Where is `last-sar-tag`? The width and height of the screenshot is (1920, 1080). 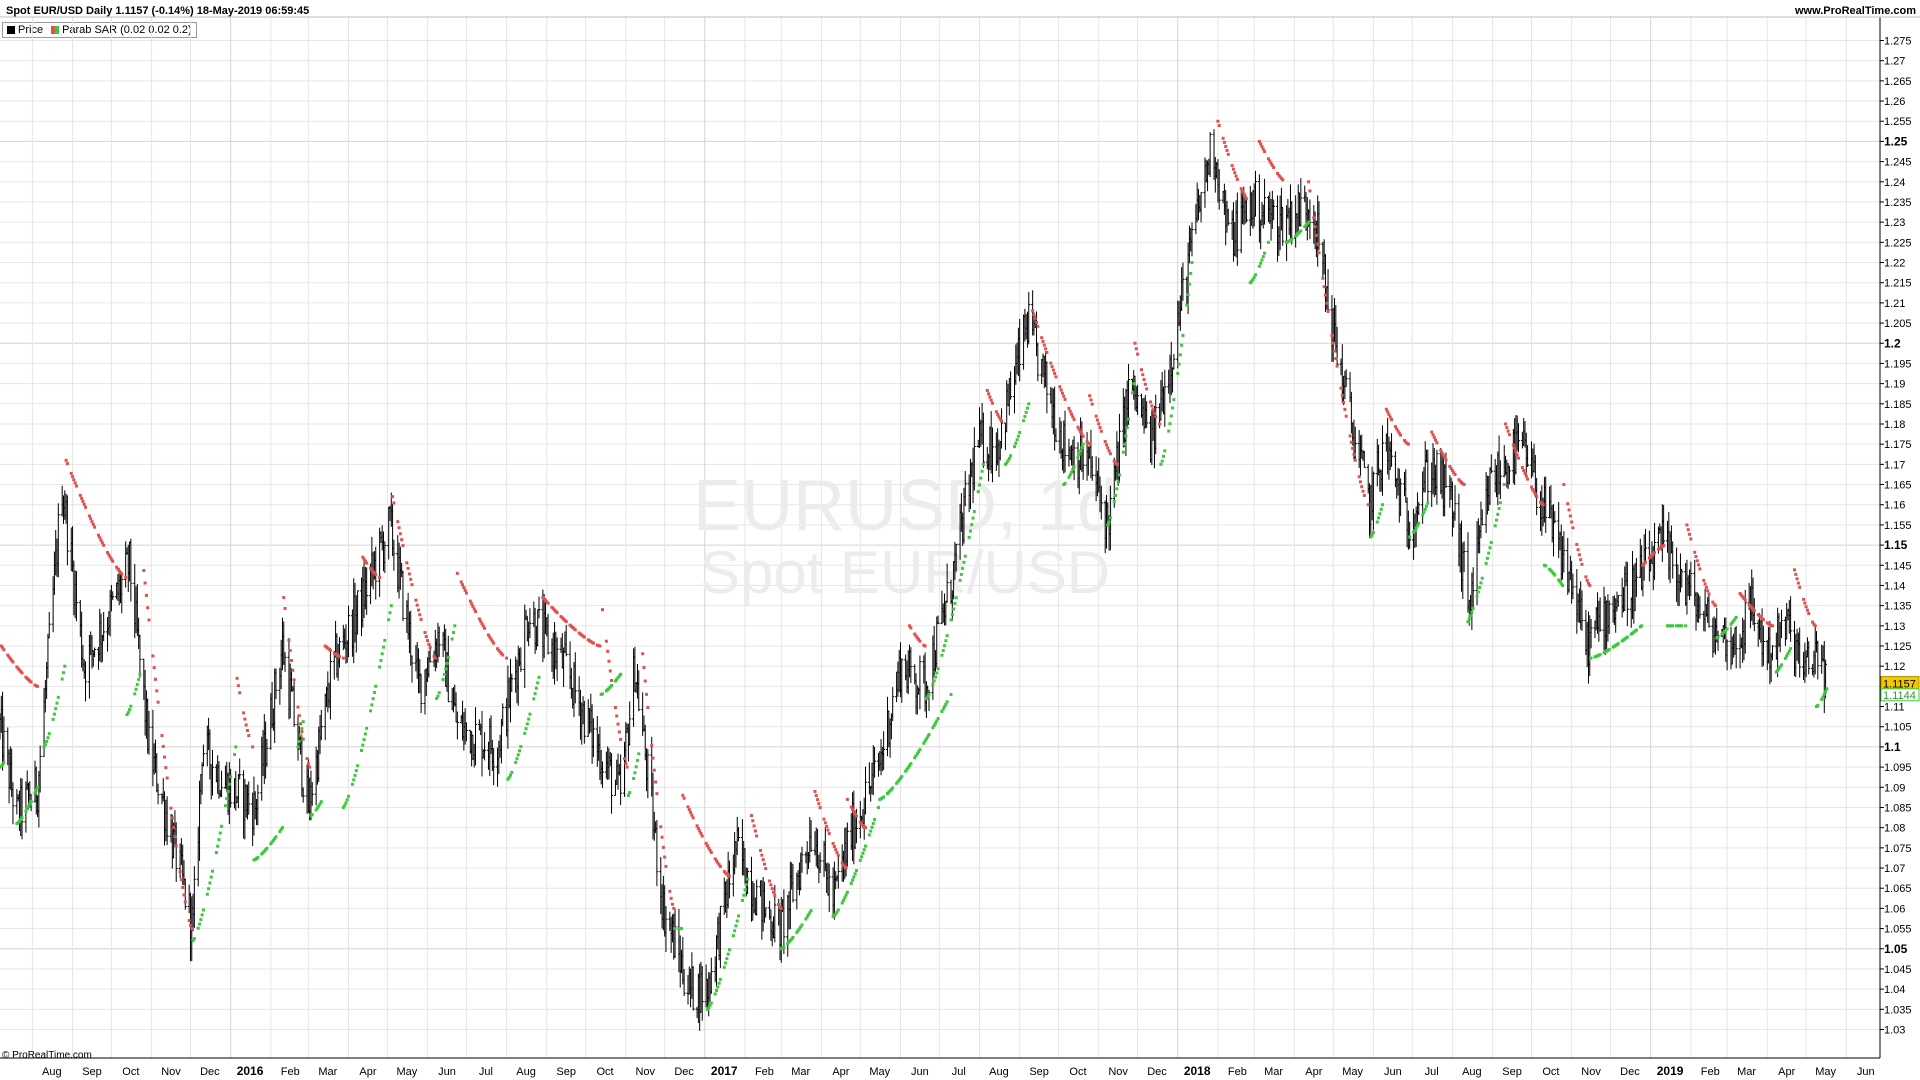
last-sar-tag is located at coordinates (1900, 695).